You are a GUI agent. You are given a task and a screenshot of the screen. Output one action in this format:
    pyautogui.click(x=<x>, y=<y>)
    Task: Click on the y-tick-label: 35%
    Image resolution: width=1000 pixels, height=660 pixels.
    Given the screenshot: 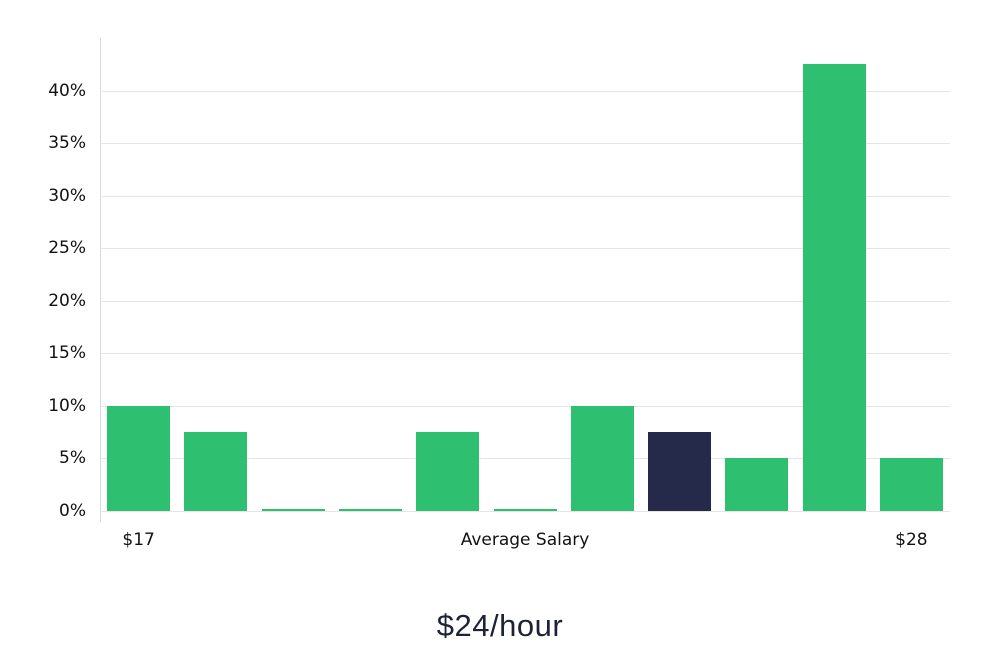 What is the action you would take?
    pyautogui.click(x=67, y=143)
    